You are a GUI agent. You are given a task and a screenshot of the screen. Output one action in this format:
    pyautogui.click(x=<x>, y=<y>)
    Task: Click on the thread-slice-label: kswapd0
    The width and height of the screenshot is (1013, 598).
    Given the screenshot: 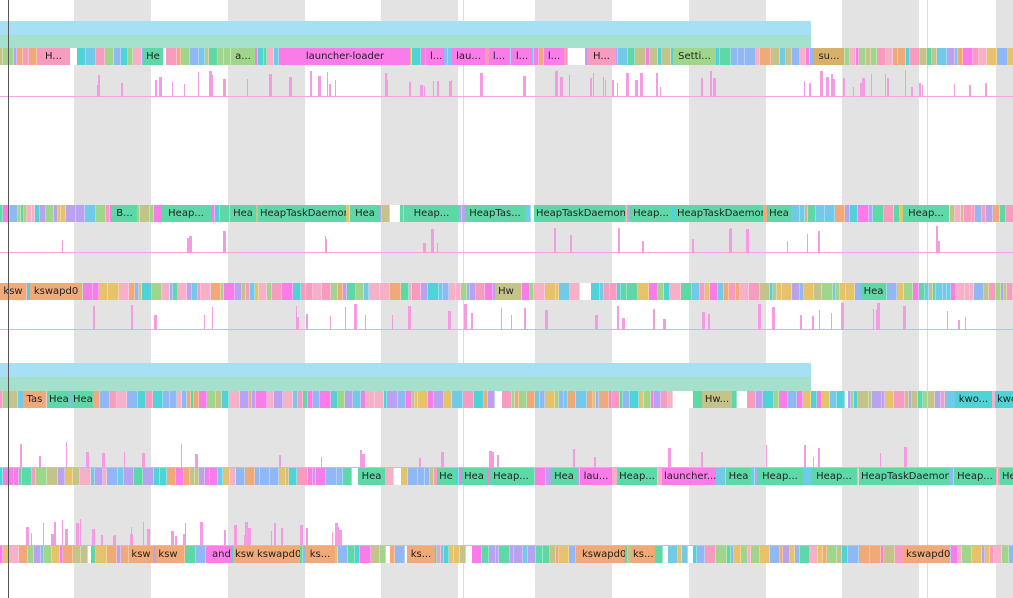 What is the action you would take?
    pyautogui.click(x=56, y=291)
    